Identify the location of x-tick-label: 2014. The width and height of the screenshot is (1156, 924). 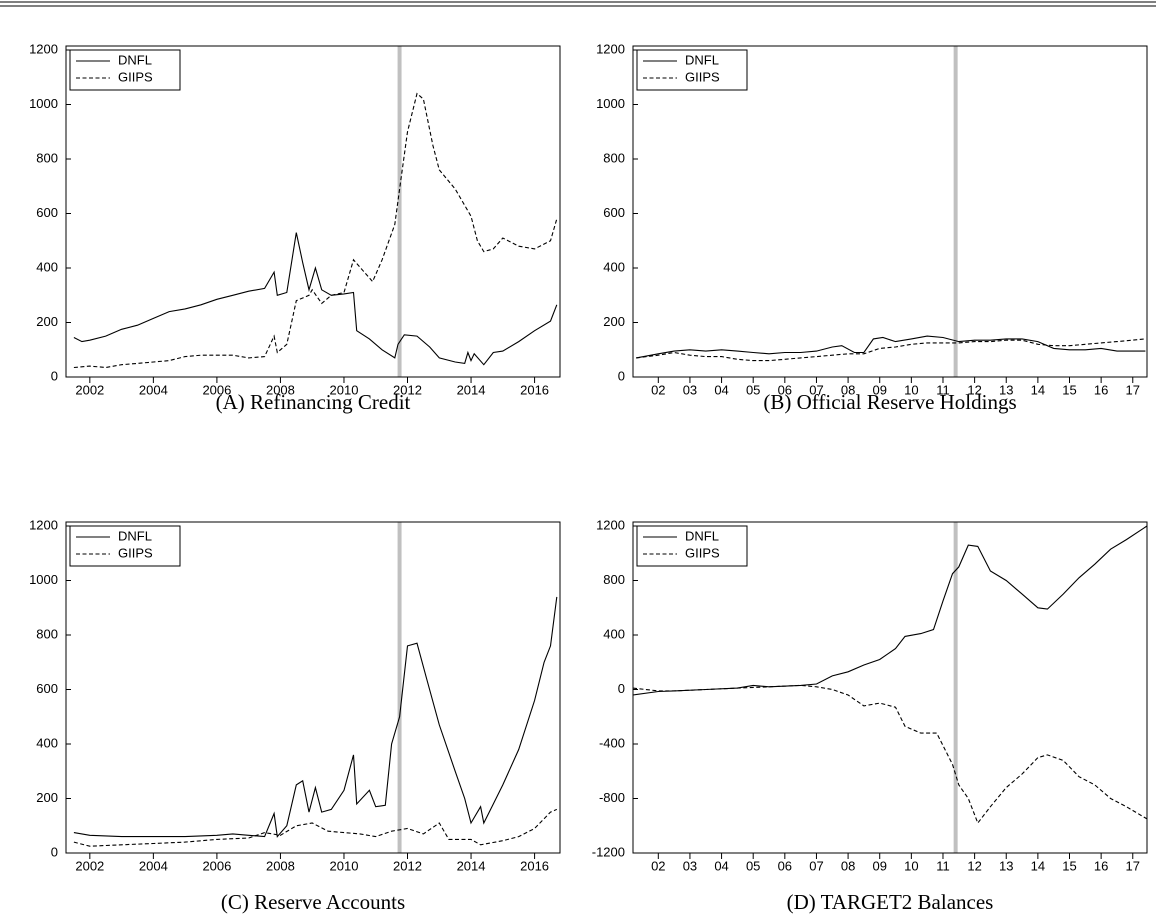
(471, 865).